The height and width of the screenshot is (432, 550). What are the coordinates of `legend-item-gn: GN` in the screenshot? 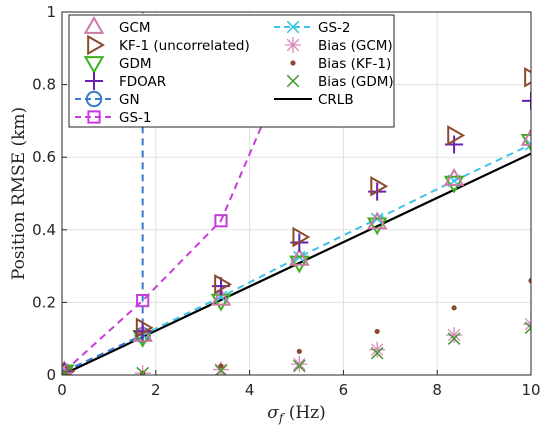 It's located at (107, 99).